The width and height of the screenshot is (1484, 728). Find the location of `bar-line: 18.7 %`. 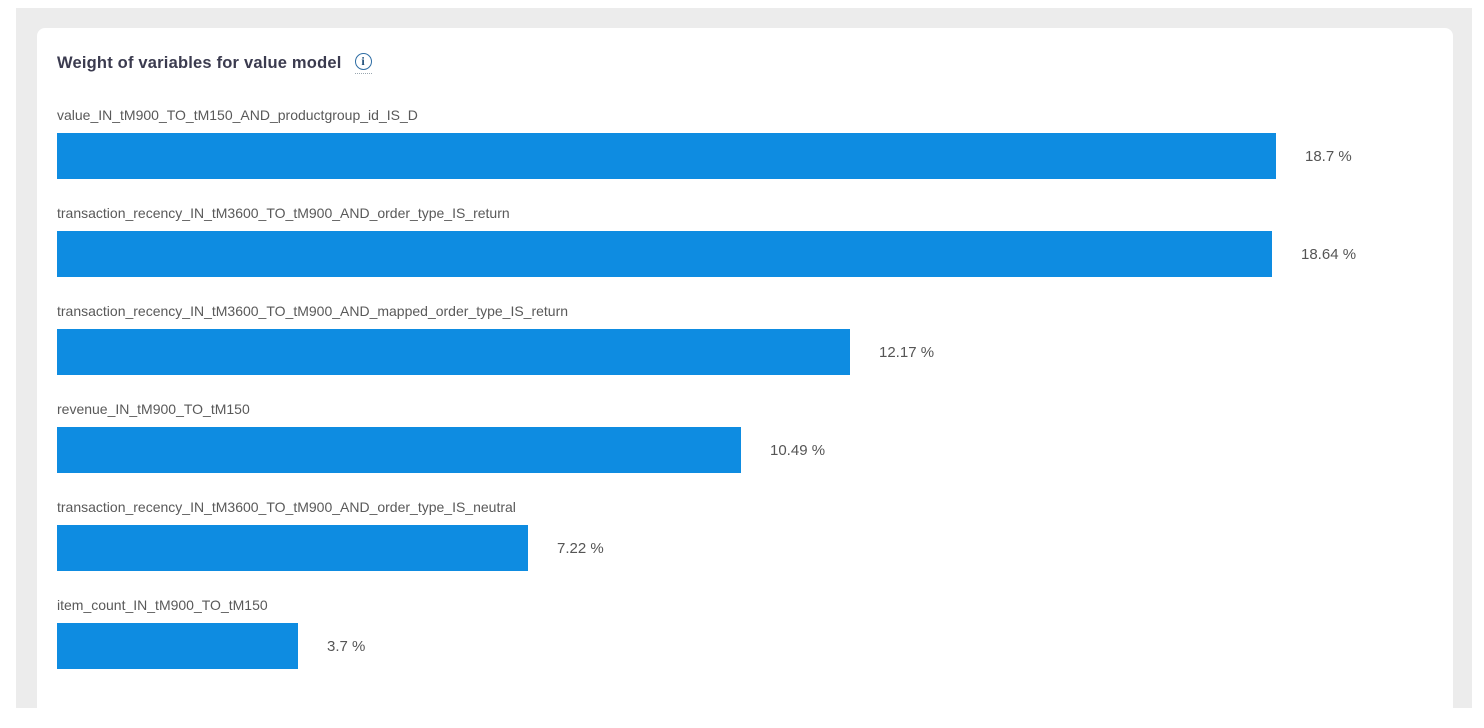

bar-line: 18.7 % is located at coordinates (755, 156).